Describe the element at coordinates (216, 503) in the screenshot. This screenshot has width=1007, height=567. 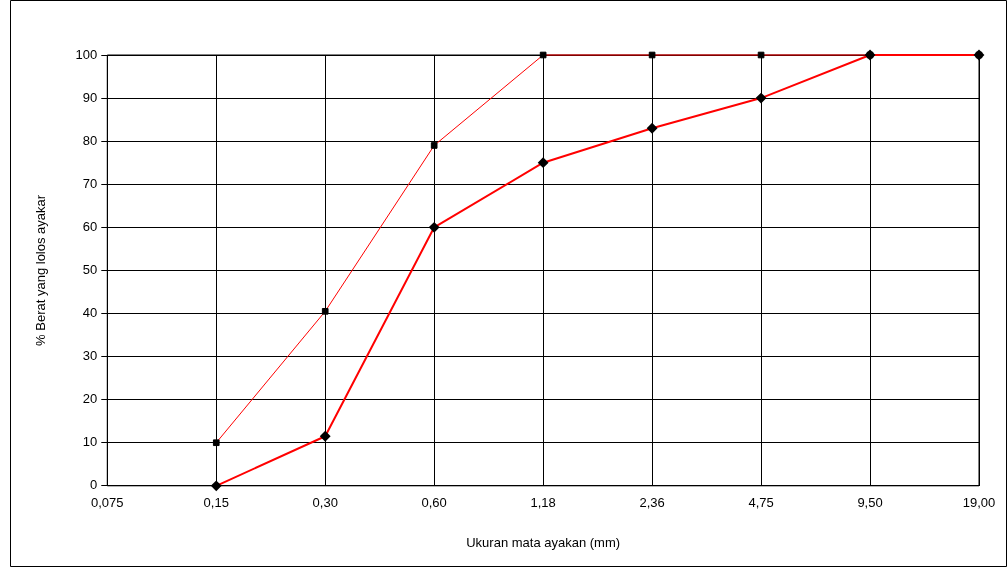
I see `x-tick-label: 0,15` at that location.